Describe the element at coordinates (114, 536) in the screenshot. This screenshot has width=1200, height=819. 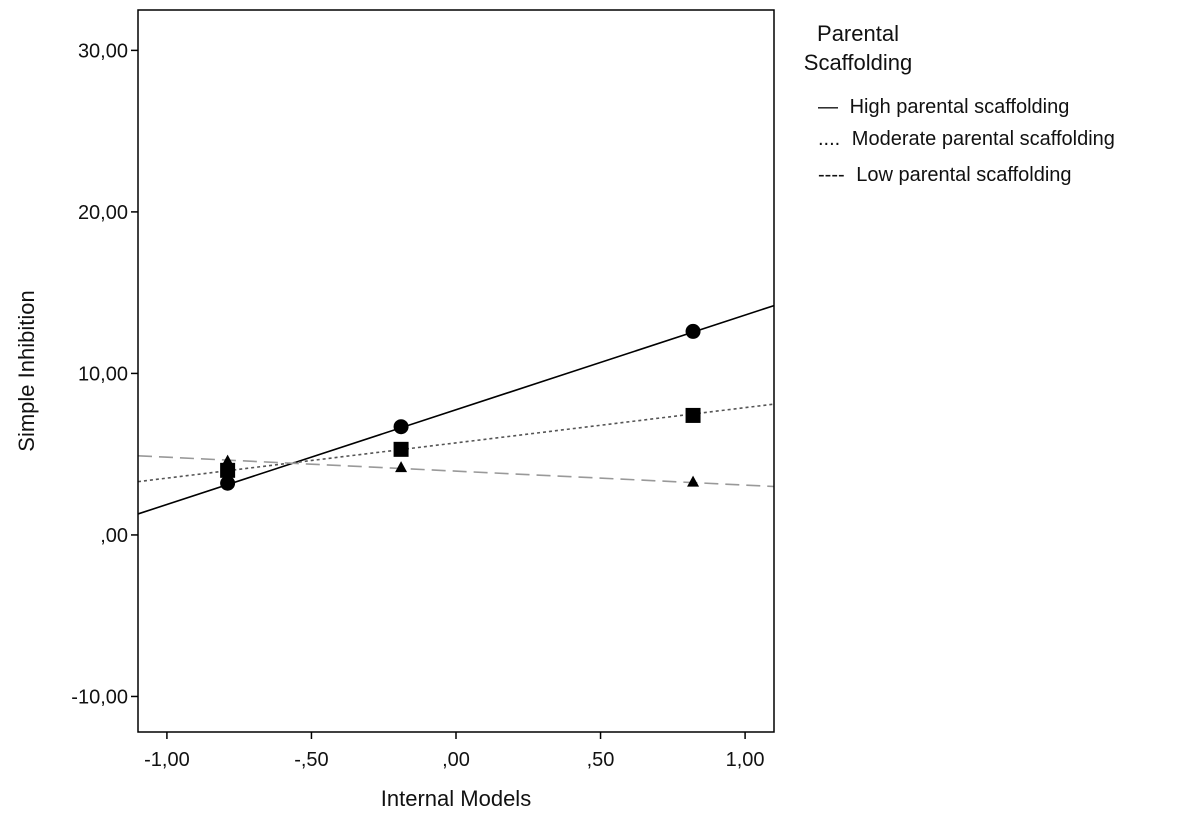
I see `y-tick-label: ,00` at that location.